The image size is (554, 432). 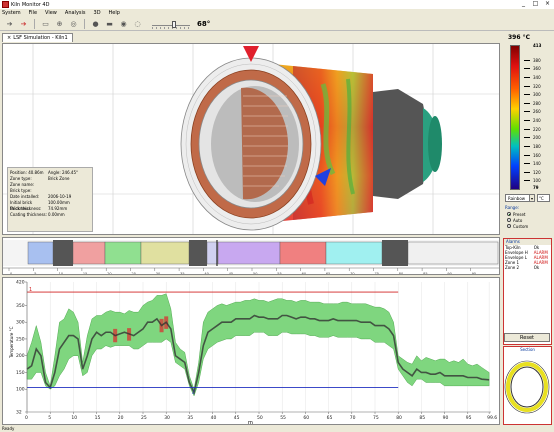 What do you see at coordinates (537, 103) in the screenshot?
I see `scale-tick-label: 280` at bounding box center [537, 103].